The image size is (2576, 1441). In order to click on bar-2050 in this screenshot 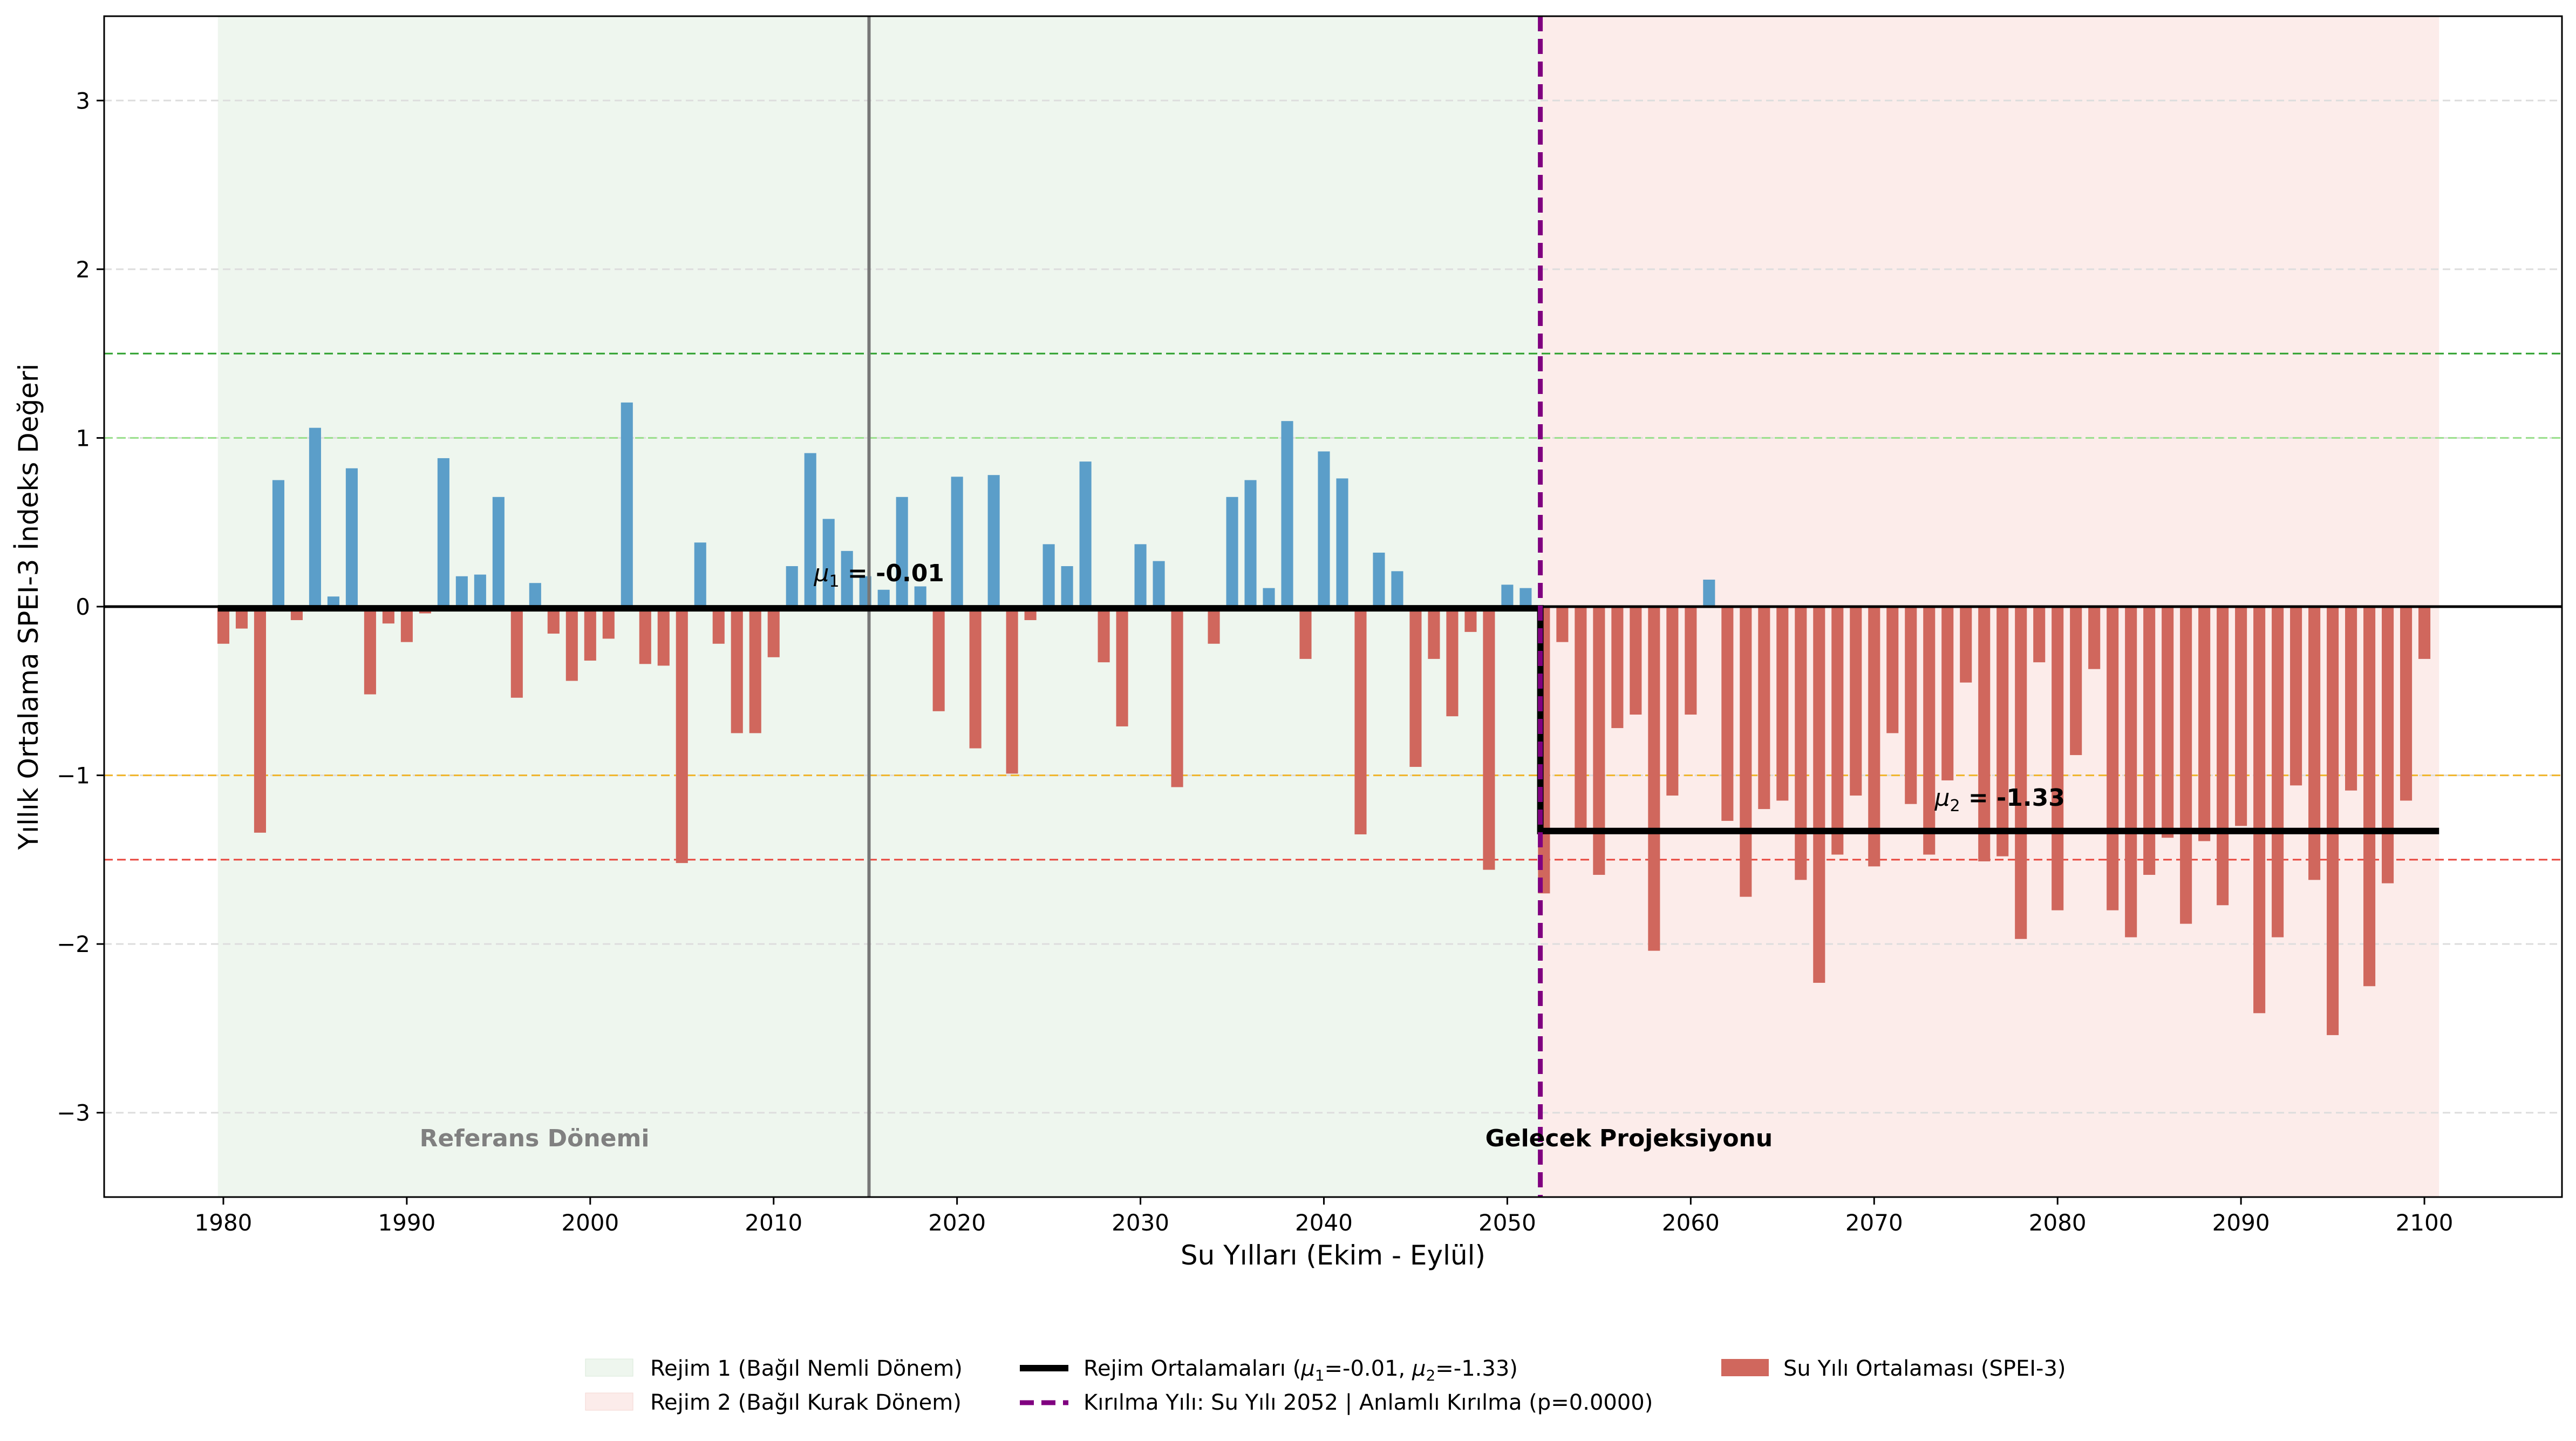, I will do `click(1507, 595)`.